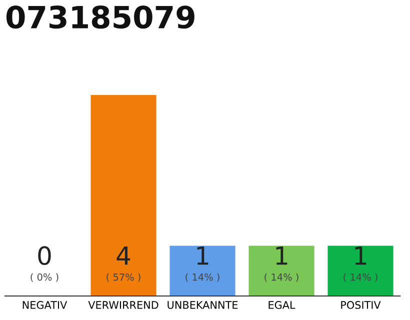 The width and height of the screenshot is (410, 320). Describe the element at coordinates (100, 17) in the screenshot. I see `chart-title: 073185079` at that location.